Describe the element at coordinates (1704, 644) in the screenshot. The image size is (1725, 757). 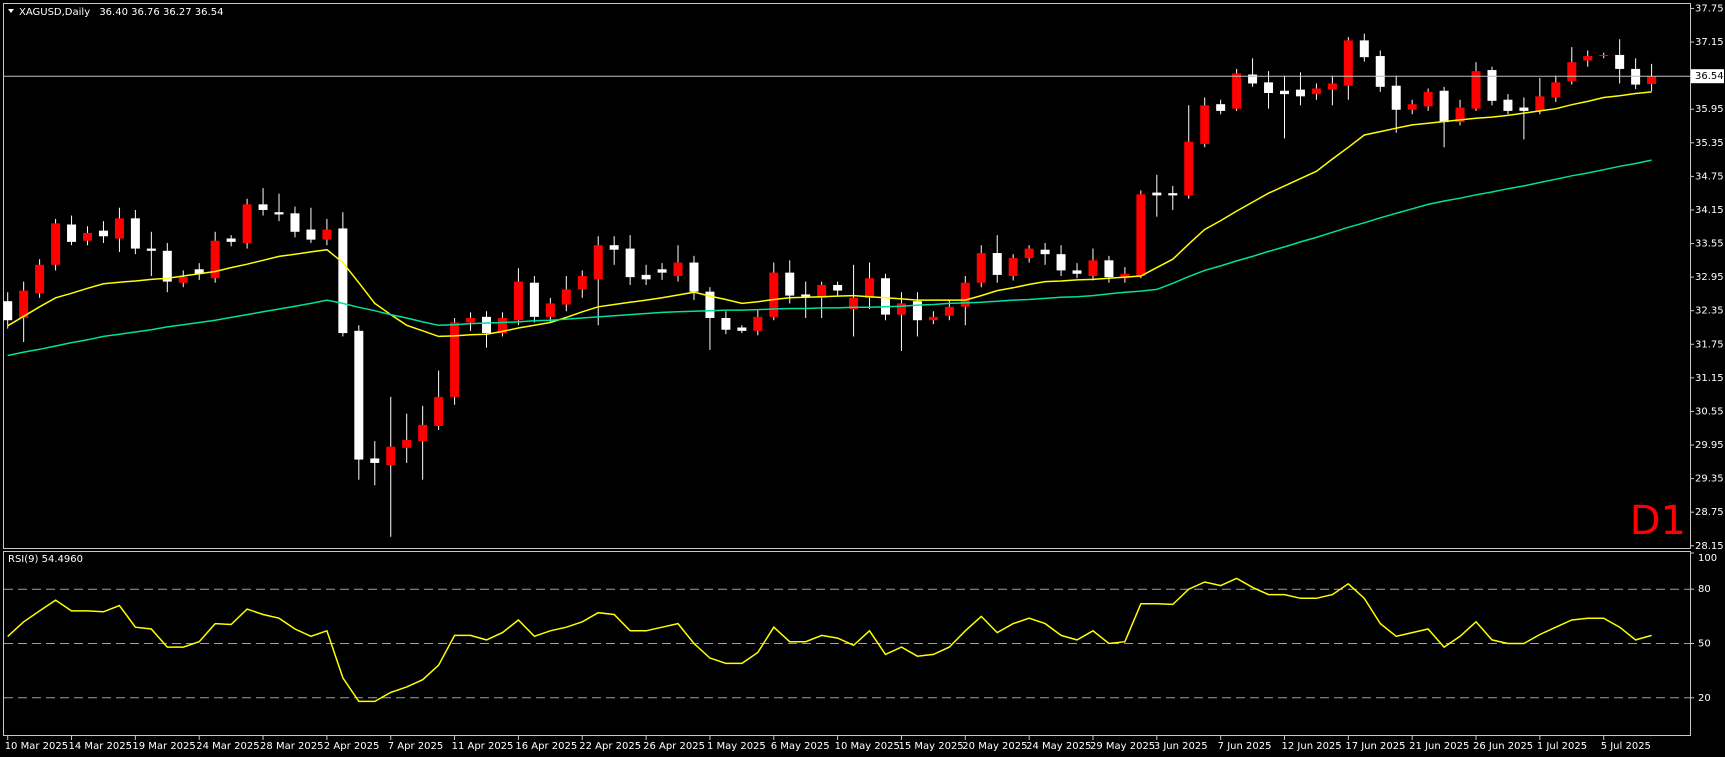
I see `y-tick-label: 50` at that location.